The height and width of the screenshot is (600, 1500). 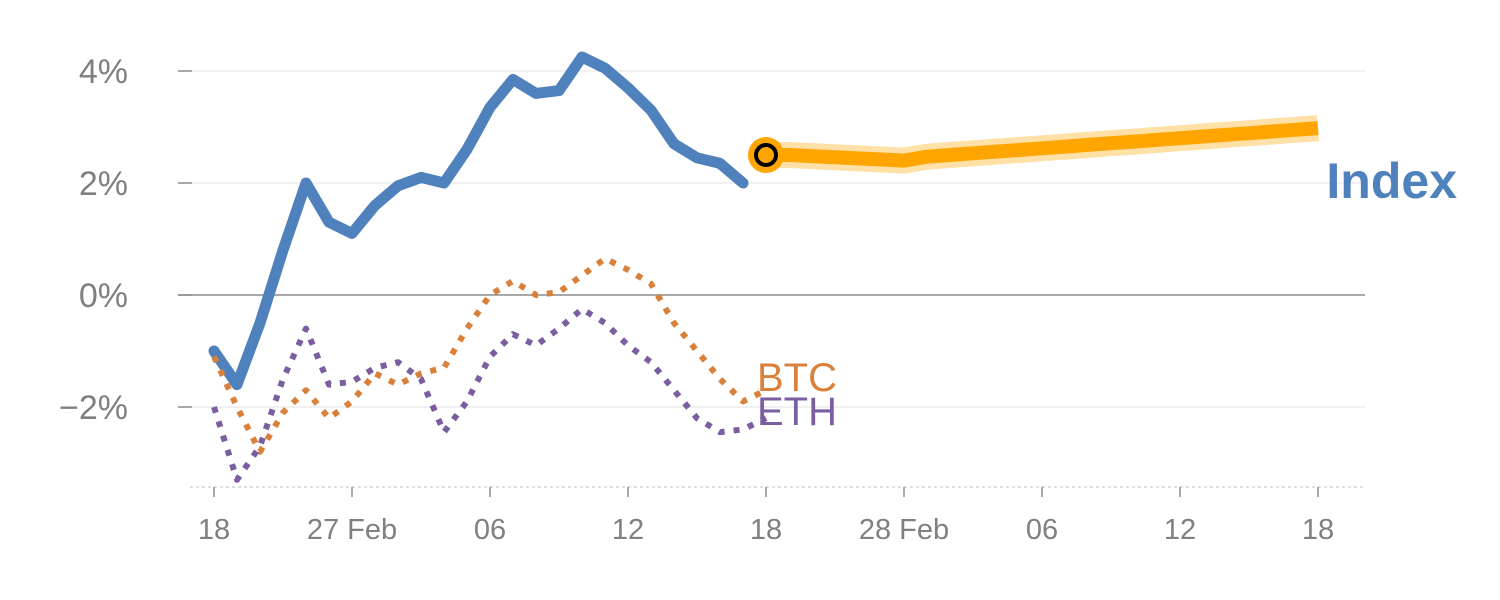 I want to click on eth-line, so click(x=489, y=394).